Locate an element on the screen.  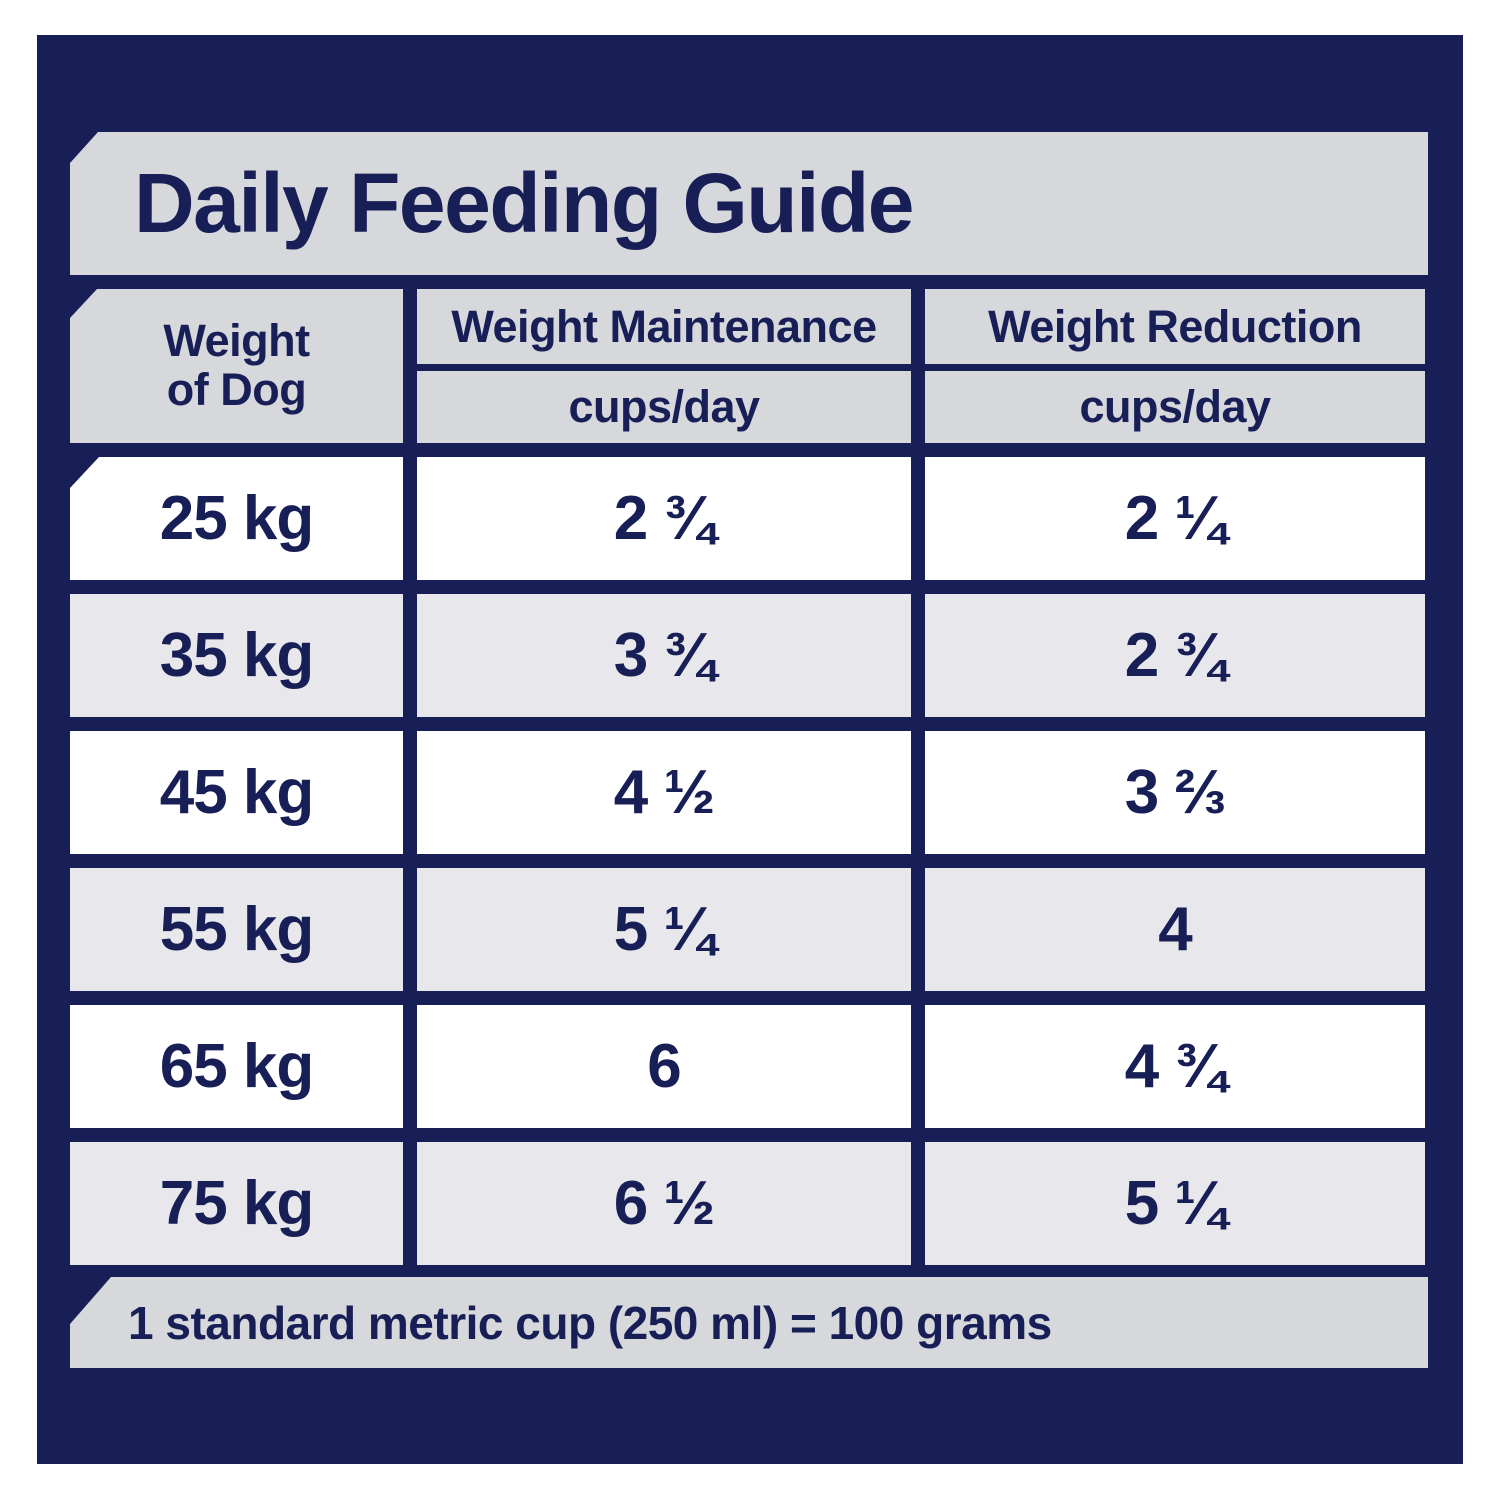
maintenance-units-label: cups/day is located at coordinates (664, 406).